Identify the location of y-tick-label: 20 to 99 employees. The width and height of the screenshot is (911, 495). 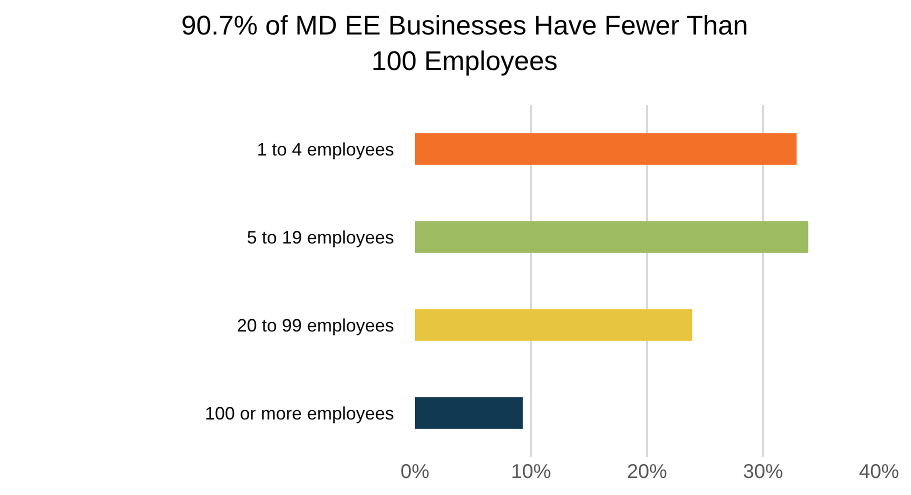
(315, 325).